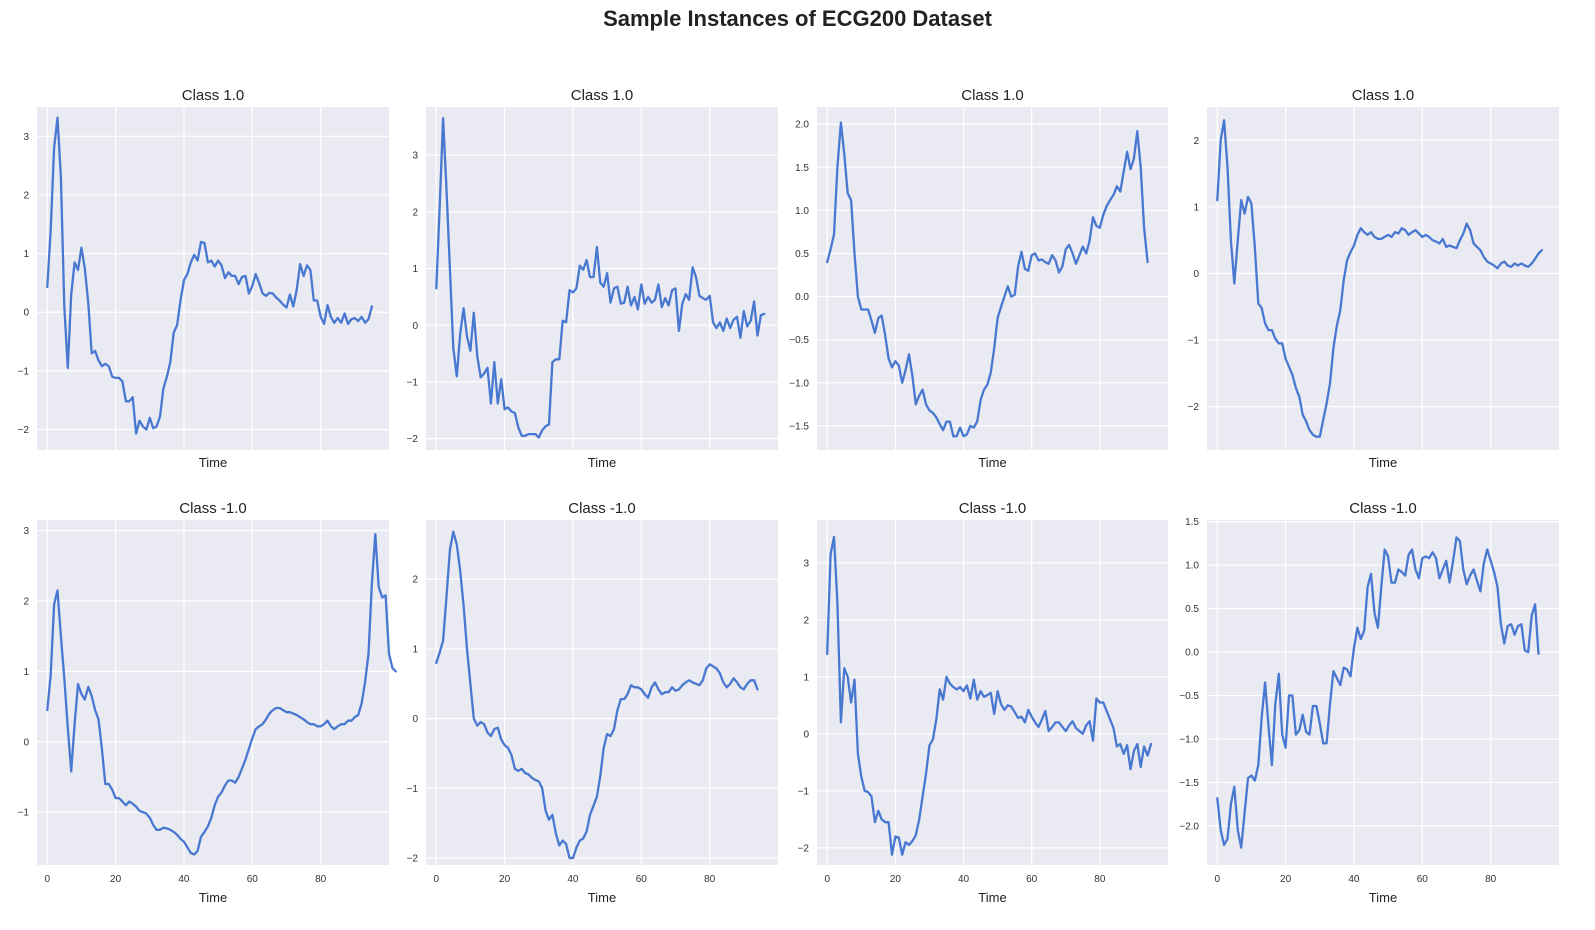  What do you see at coordinates (797, 18) in the screenshot?
I see `figure-suptitle: Sample Instances of ECG200 Dataset` at bounding box center [797, 18].